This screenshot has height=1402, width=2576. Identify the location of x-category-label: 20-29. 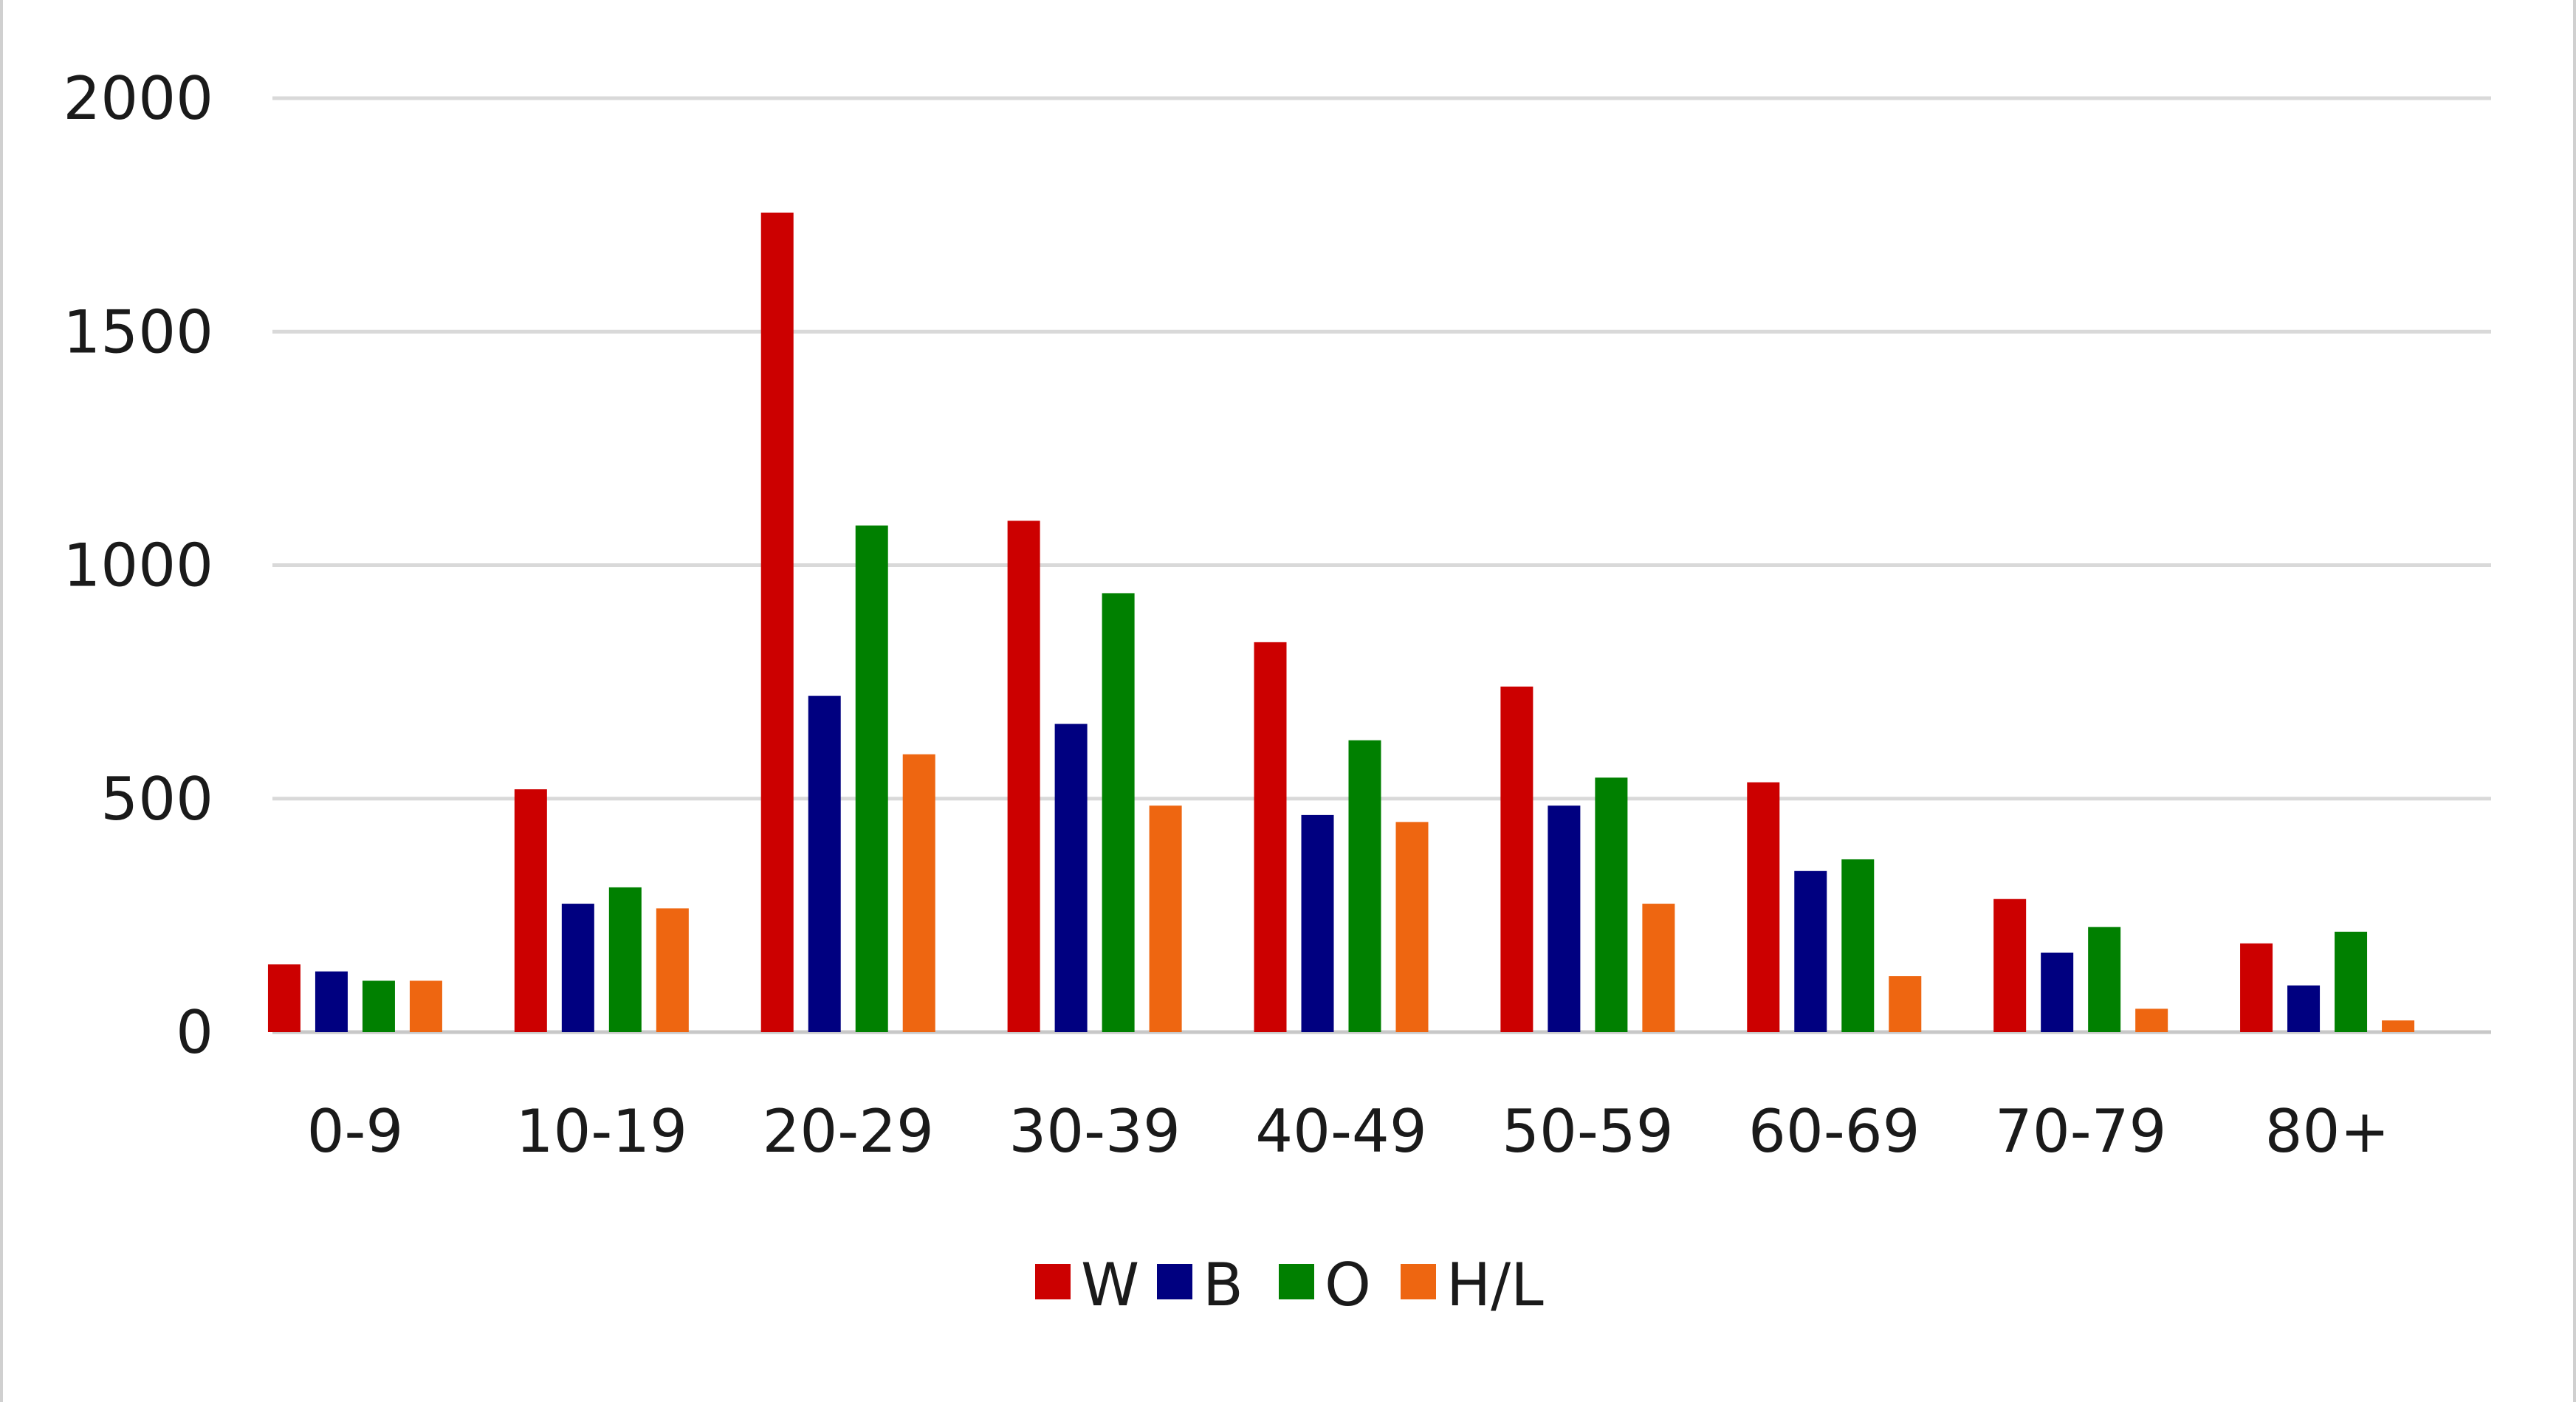
(847, 1131).